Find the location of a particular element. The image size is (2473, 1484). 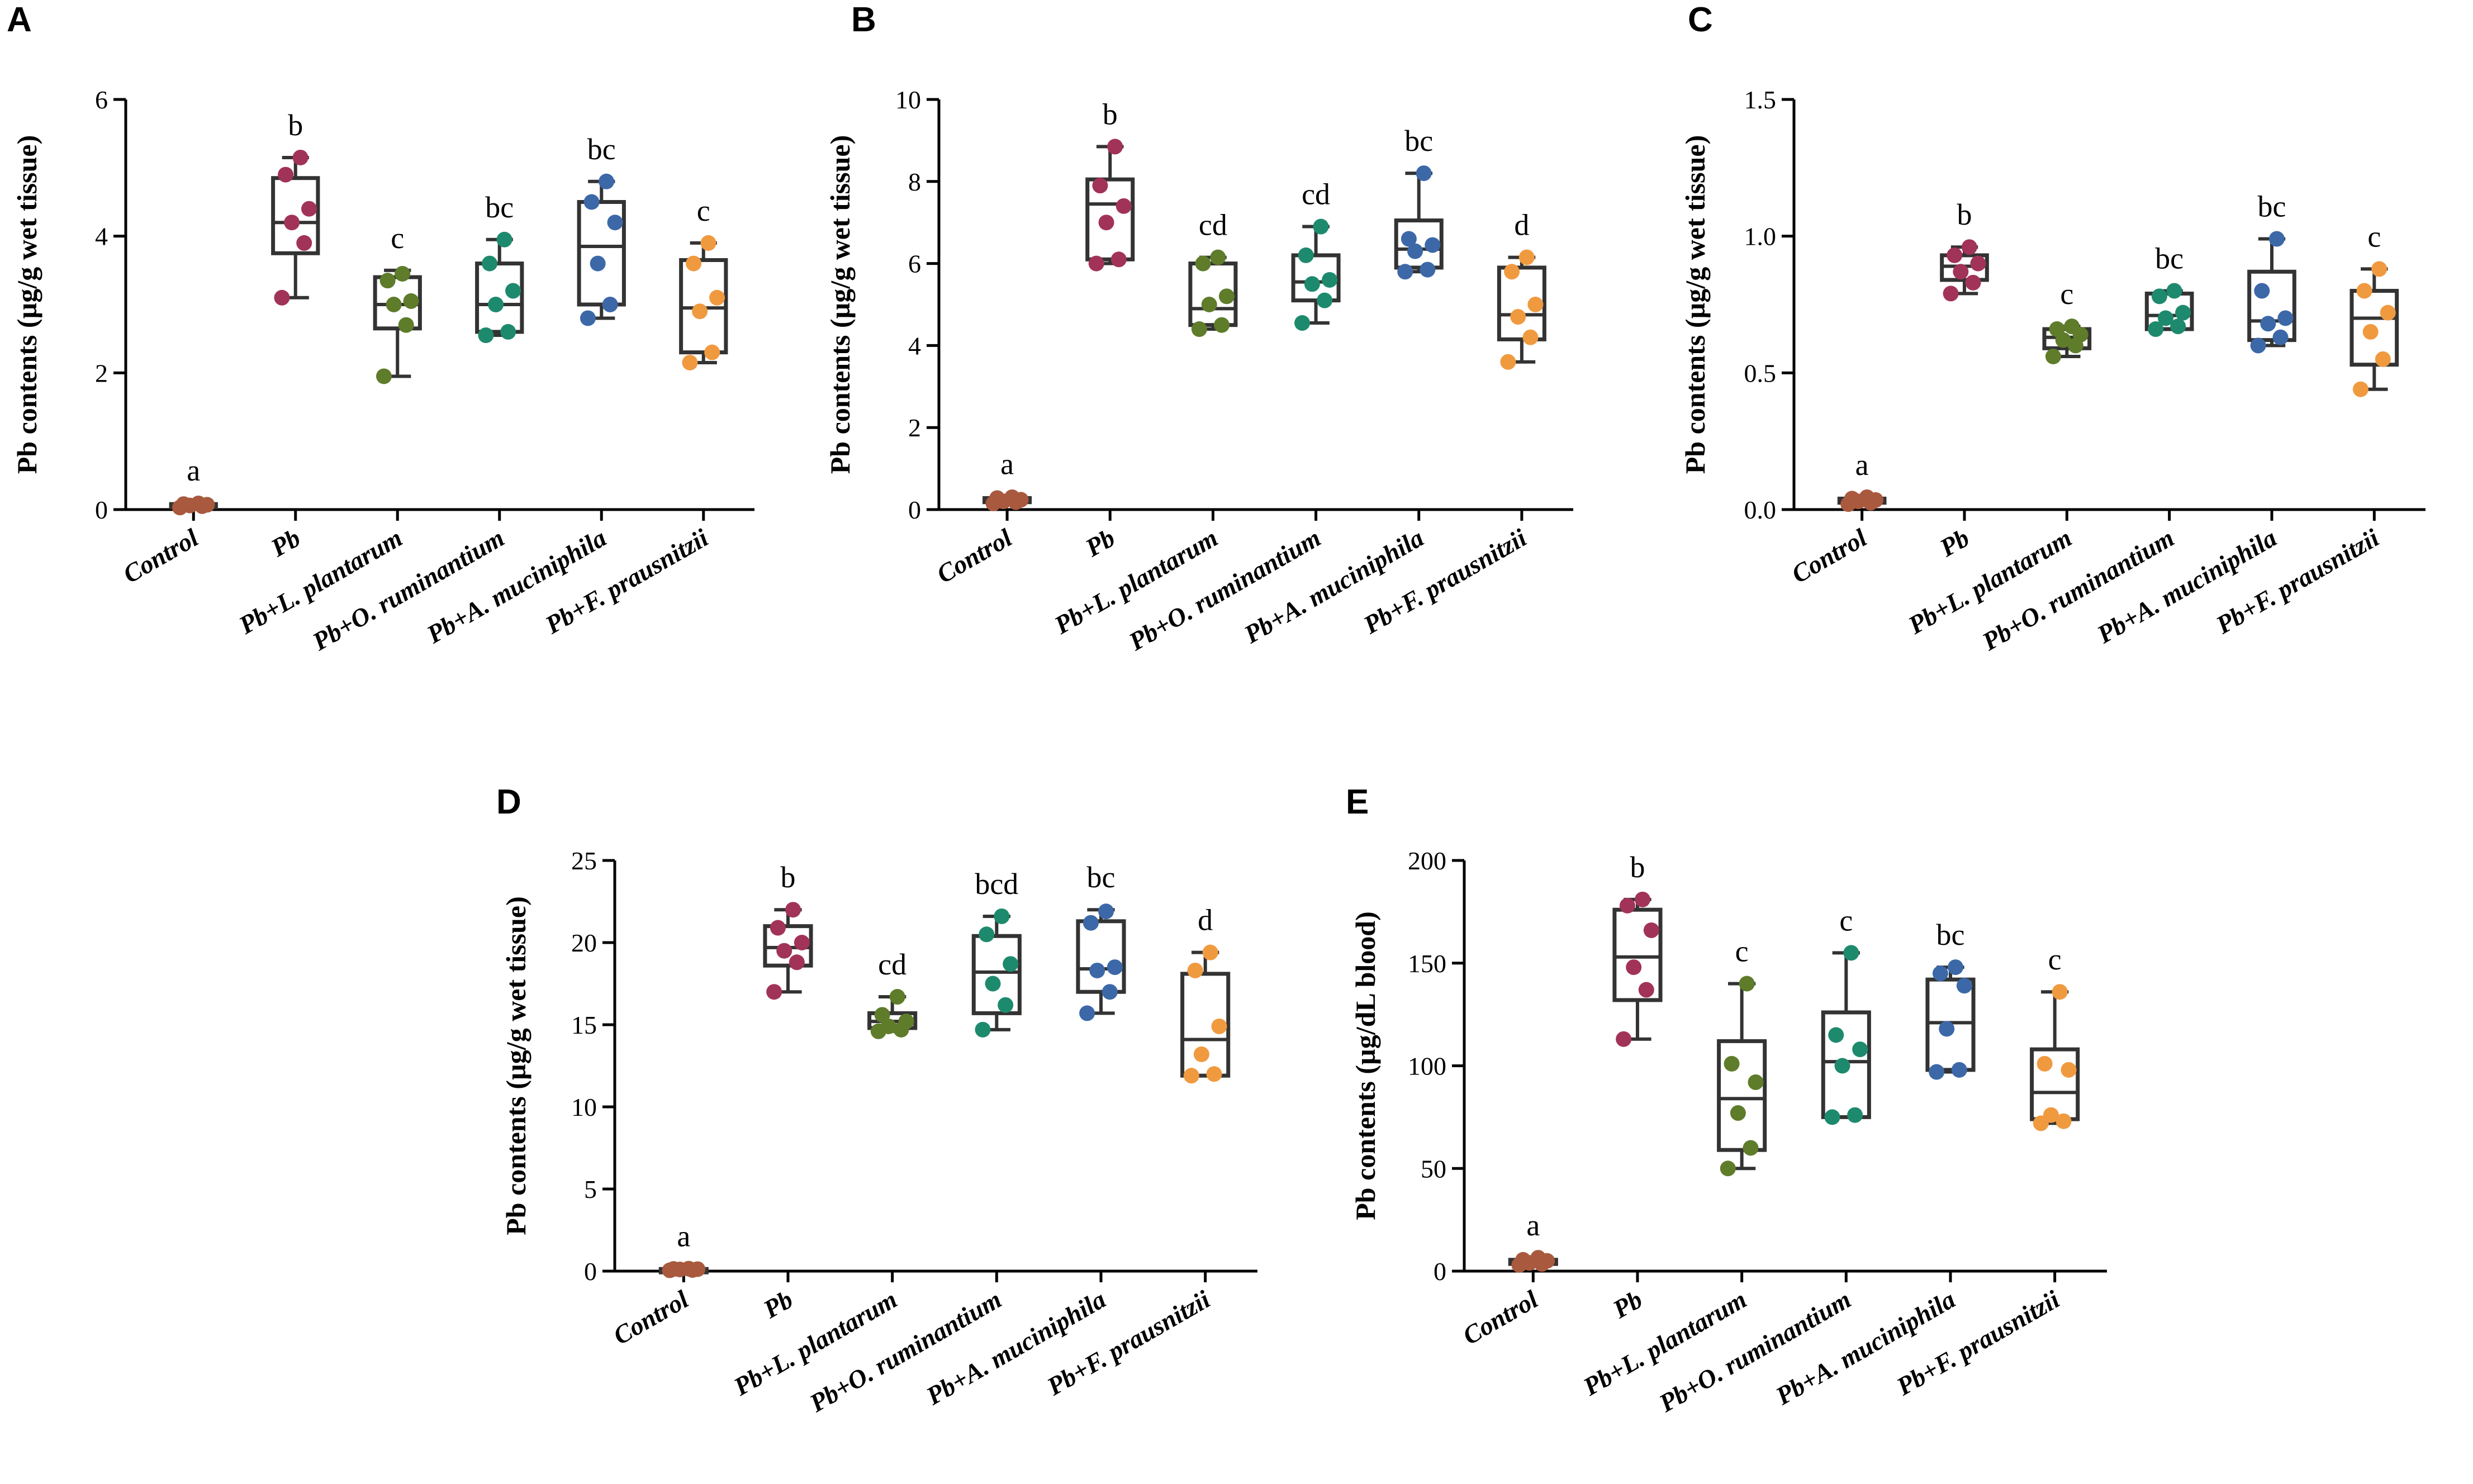

y-tick-label: 0 is located at coordinates (915, 510).